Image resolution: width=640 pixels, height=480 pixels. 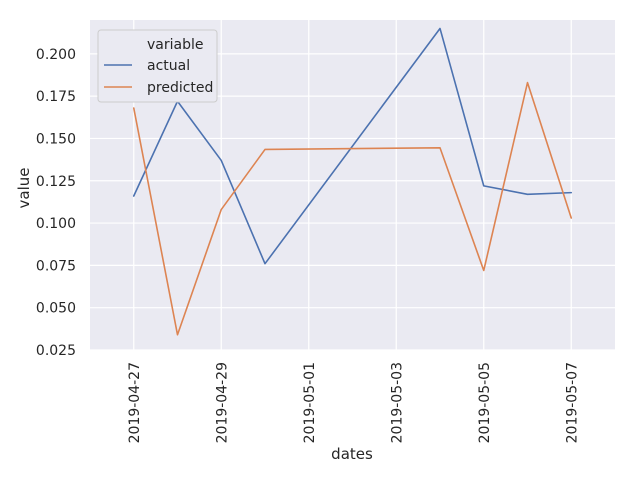 What do you see at coordinates (56, 266) in the screenshot?
I see `y-tick-label: 0.075` at bounding box center [56, 266].